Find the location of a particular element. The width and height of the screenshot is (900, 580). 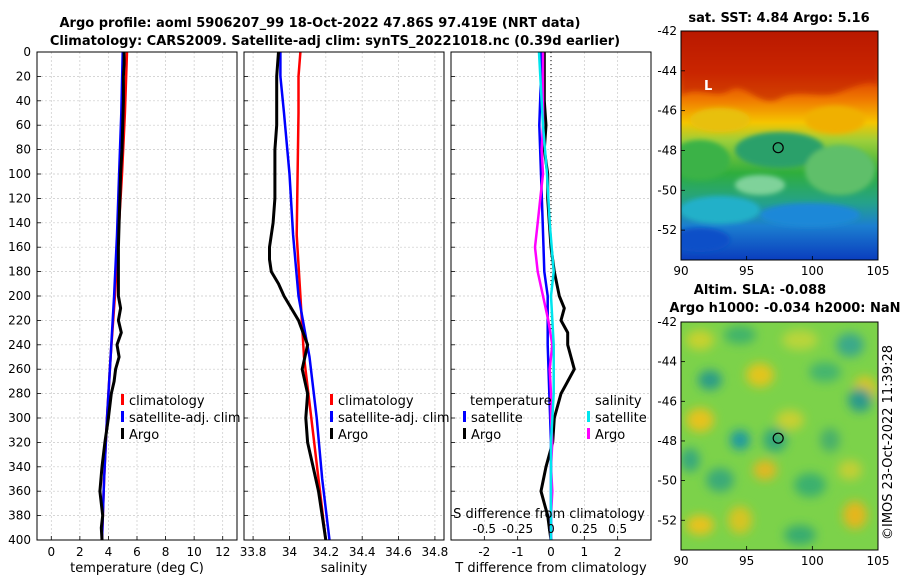

sst-map-axes: 90 95 100 105 -42 -44 -46 -48 -50 -52 is located at coordinates (773, 151).